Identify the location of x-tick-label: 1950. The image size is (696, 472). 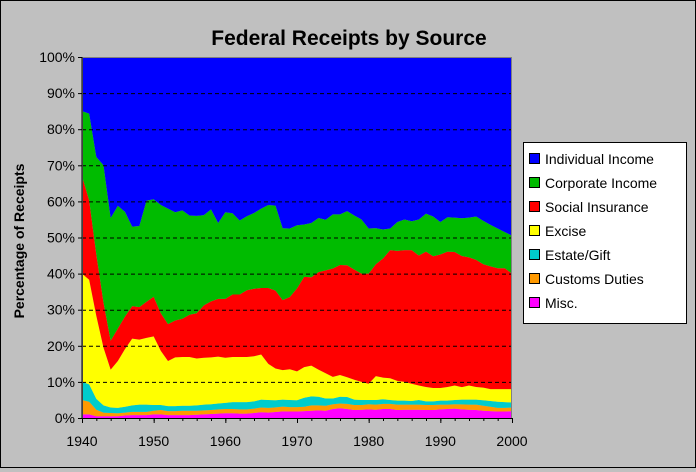
(153, 441).